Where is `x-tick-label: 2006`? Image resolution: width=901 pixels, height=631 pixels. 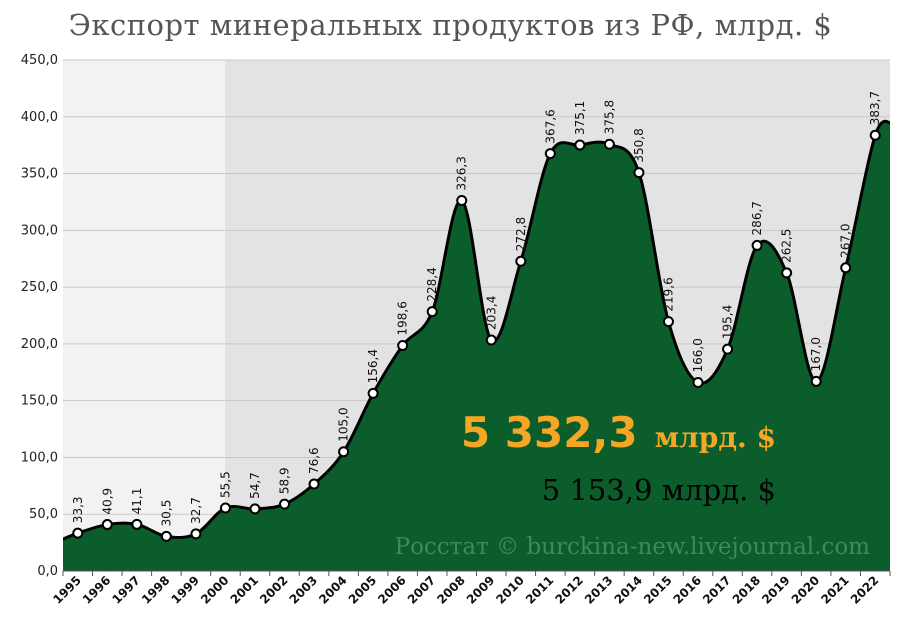
x-tick-label: 2006 is located at coordinates (392, 590).